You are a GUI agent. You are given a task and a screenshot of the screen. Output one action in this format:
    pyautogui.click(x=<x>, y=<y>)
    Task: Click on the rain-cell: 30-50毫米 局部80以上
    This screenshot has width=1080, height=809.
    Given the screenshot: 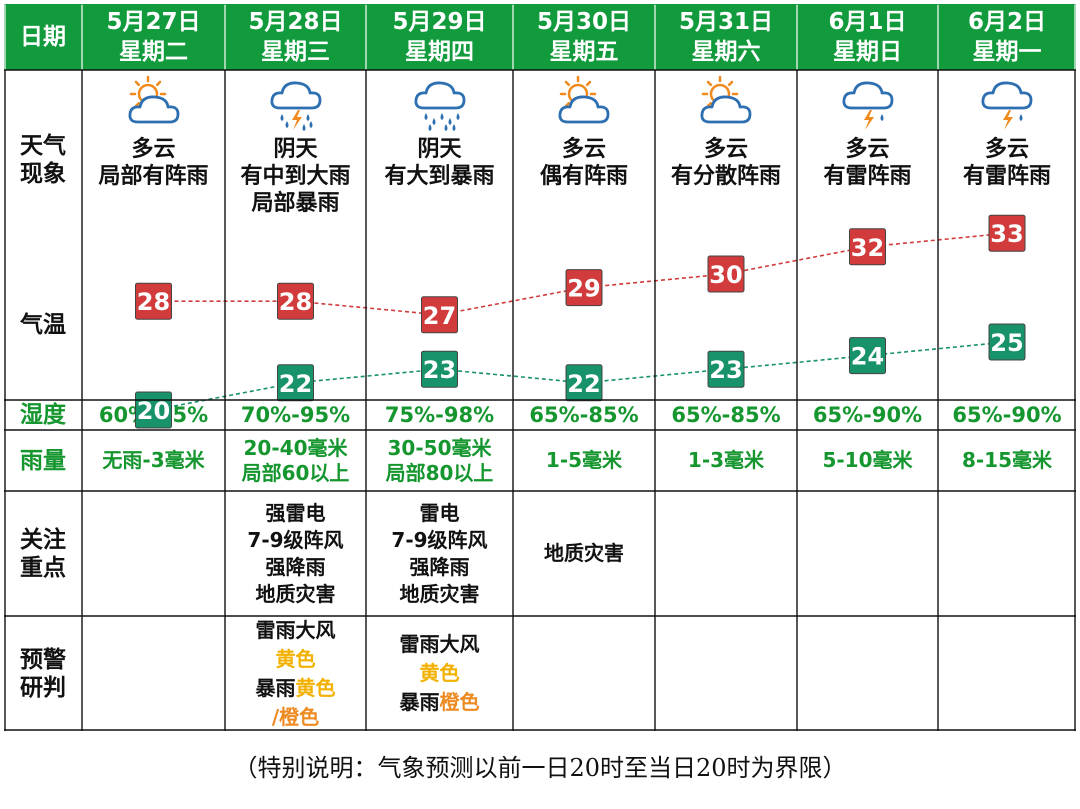 What is the action you would take?
    pyautogui.click(x=439, y=460)
    